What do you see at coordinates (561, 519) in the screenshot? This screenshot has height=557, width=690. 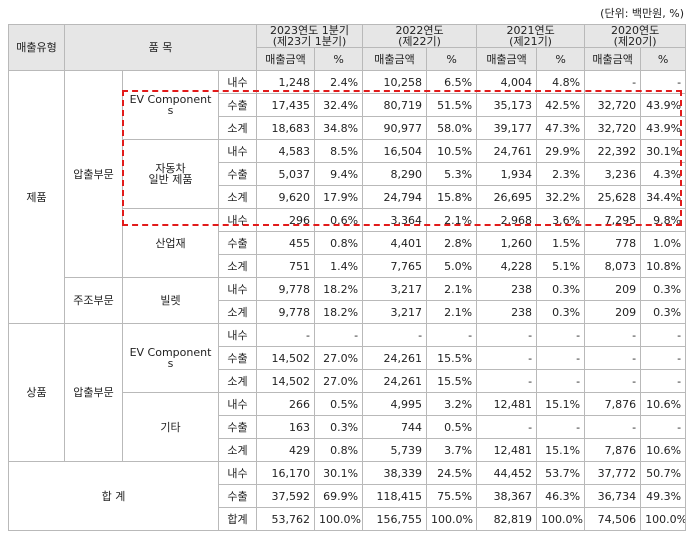 I see `pct-cell: 100.0%` at bounding box center [561, 519].